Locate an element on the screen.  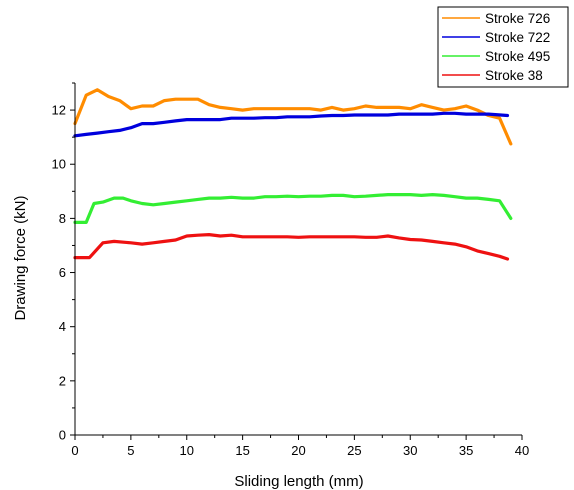
x-tick-label: 5 is located at coordinates (130, 450).